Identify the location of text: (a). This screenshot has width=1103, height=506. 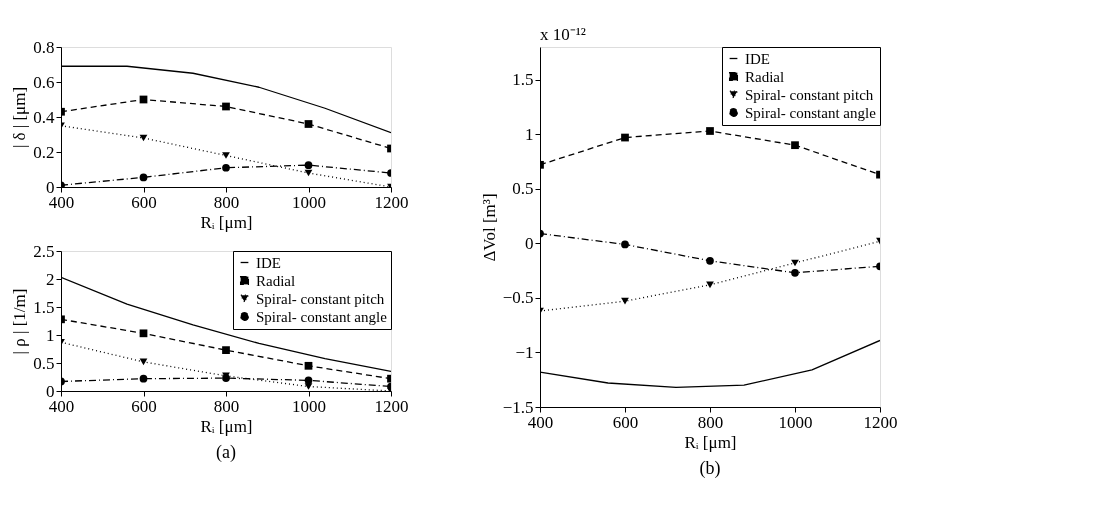
(226, 452).